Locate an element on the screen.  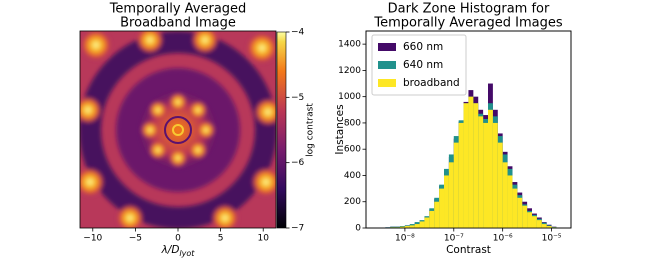
x-axis-label: λ/Dlyot is located at coordinates (178, 251).